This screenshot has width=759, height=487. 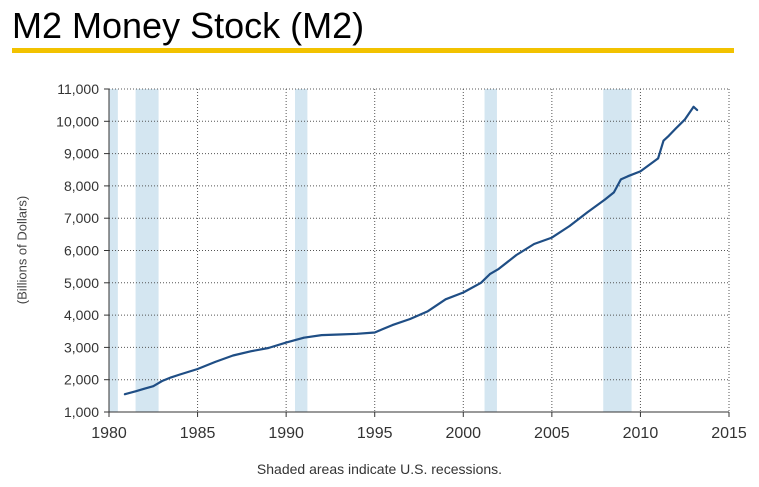 What do you see at coordinates (729, 433) in the screenshot?
I see `x-tick-label: 2015` at bounding box center [729, 433].